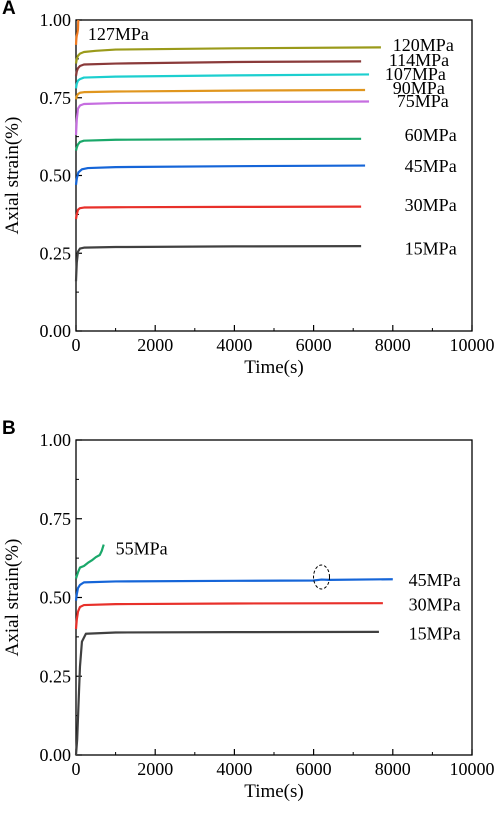  Describe the element at coordinates (218, 68) in the screenshot. I see `series-line-114mpa` at that location.